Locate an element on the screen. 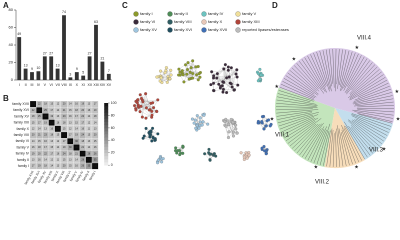 This screenshot has height=240, width=400. cell-label: 18 is located at coordinates (45, 104).